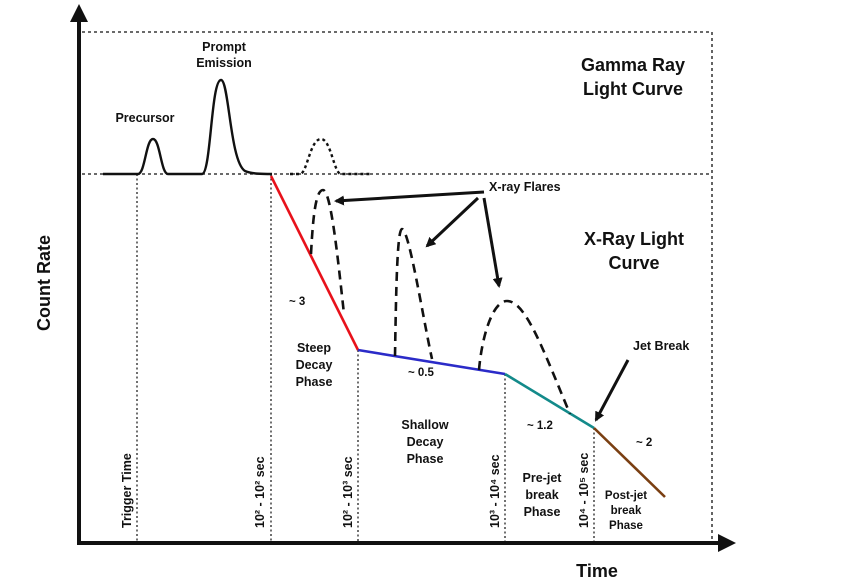  Describe the element at coordinates (612, 390) in the screenshot. I see `jet-break-arrow` at that location.